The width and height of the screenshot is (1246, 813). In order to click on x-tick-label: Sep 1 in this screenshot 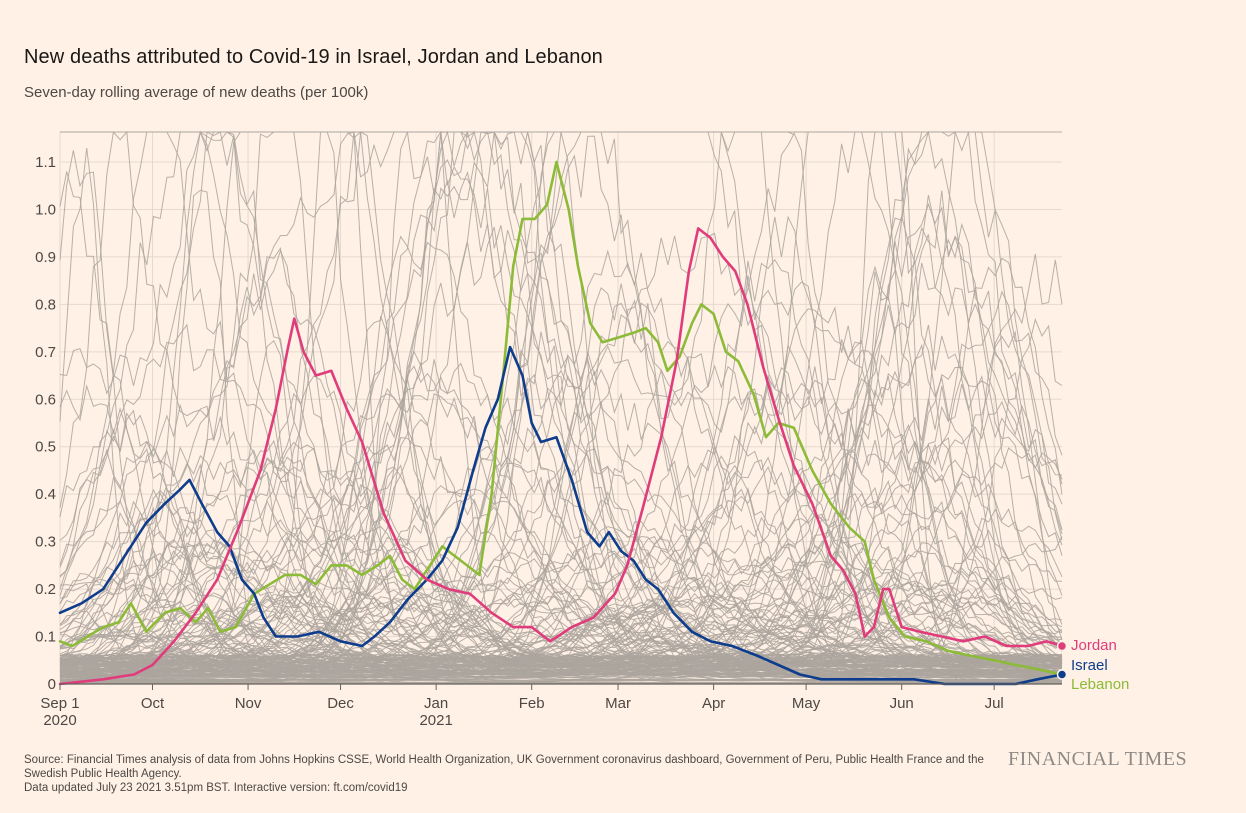, I will do `click(59, 703)`.